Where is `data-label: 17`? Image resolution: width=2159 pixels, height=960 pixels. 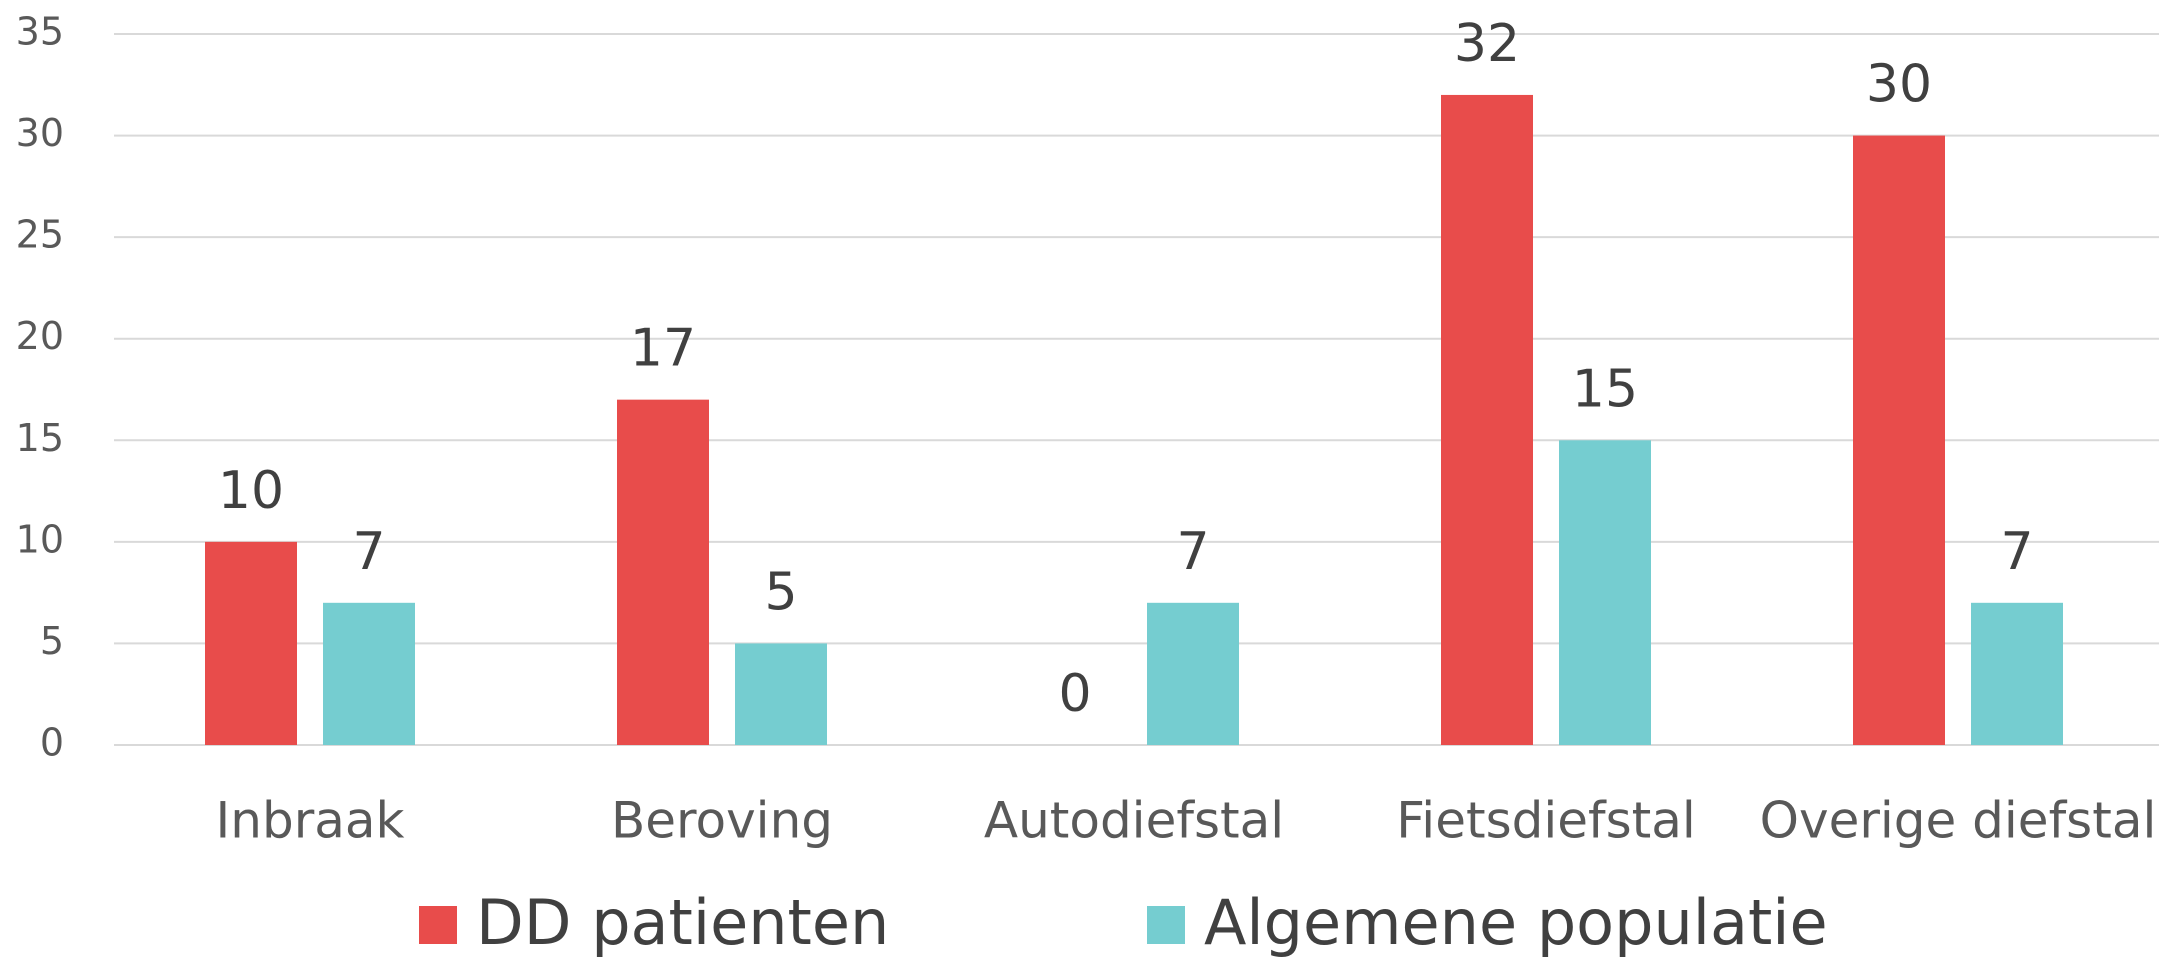 data-label: 17 is located at coordinates (663, 349).